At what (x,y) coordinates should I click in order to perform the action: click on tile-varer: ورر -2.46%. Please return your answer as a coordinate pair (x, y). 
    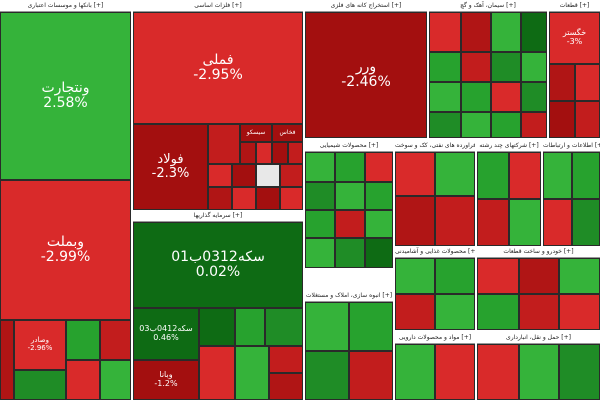
    Looking at the image, I should click on (366, 75).